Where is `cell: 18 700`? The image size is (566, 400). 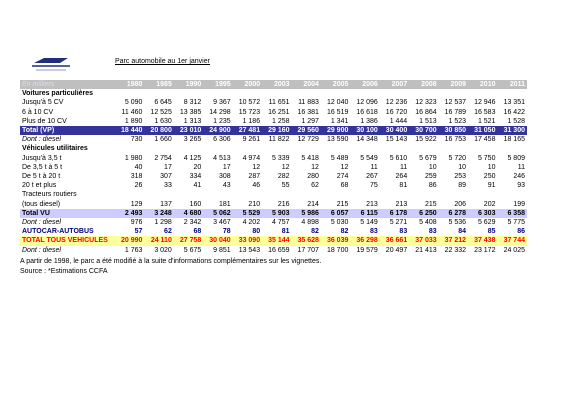
cell: 18 700 is located at coordinates (337, 250).